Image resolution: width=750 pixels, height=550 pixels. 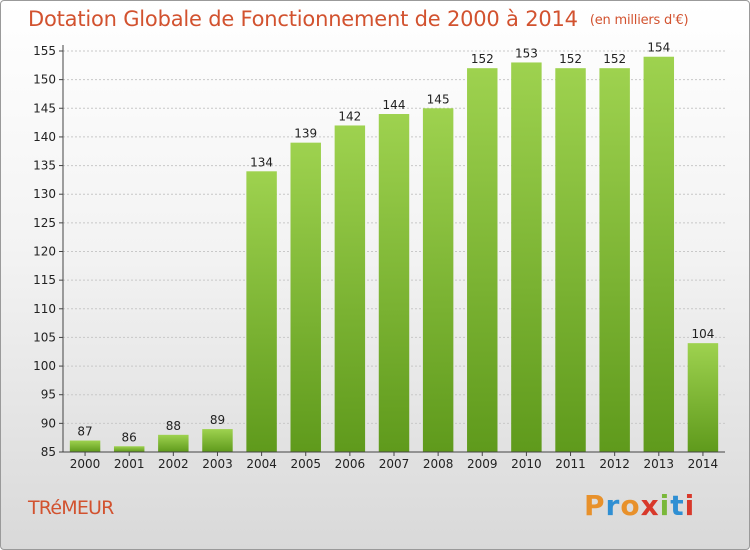 I want to click on bar-2003, so click(x=217, y=440).